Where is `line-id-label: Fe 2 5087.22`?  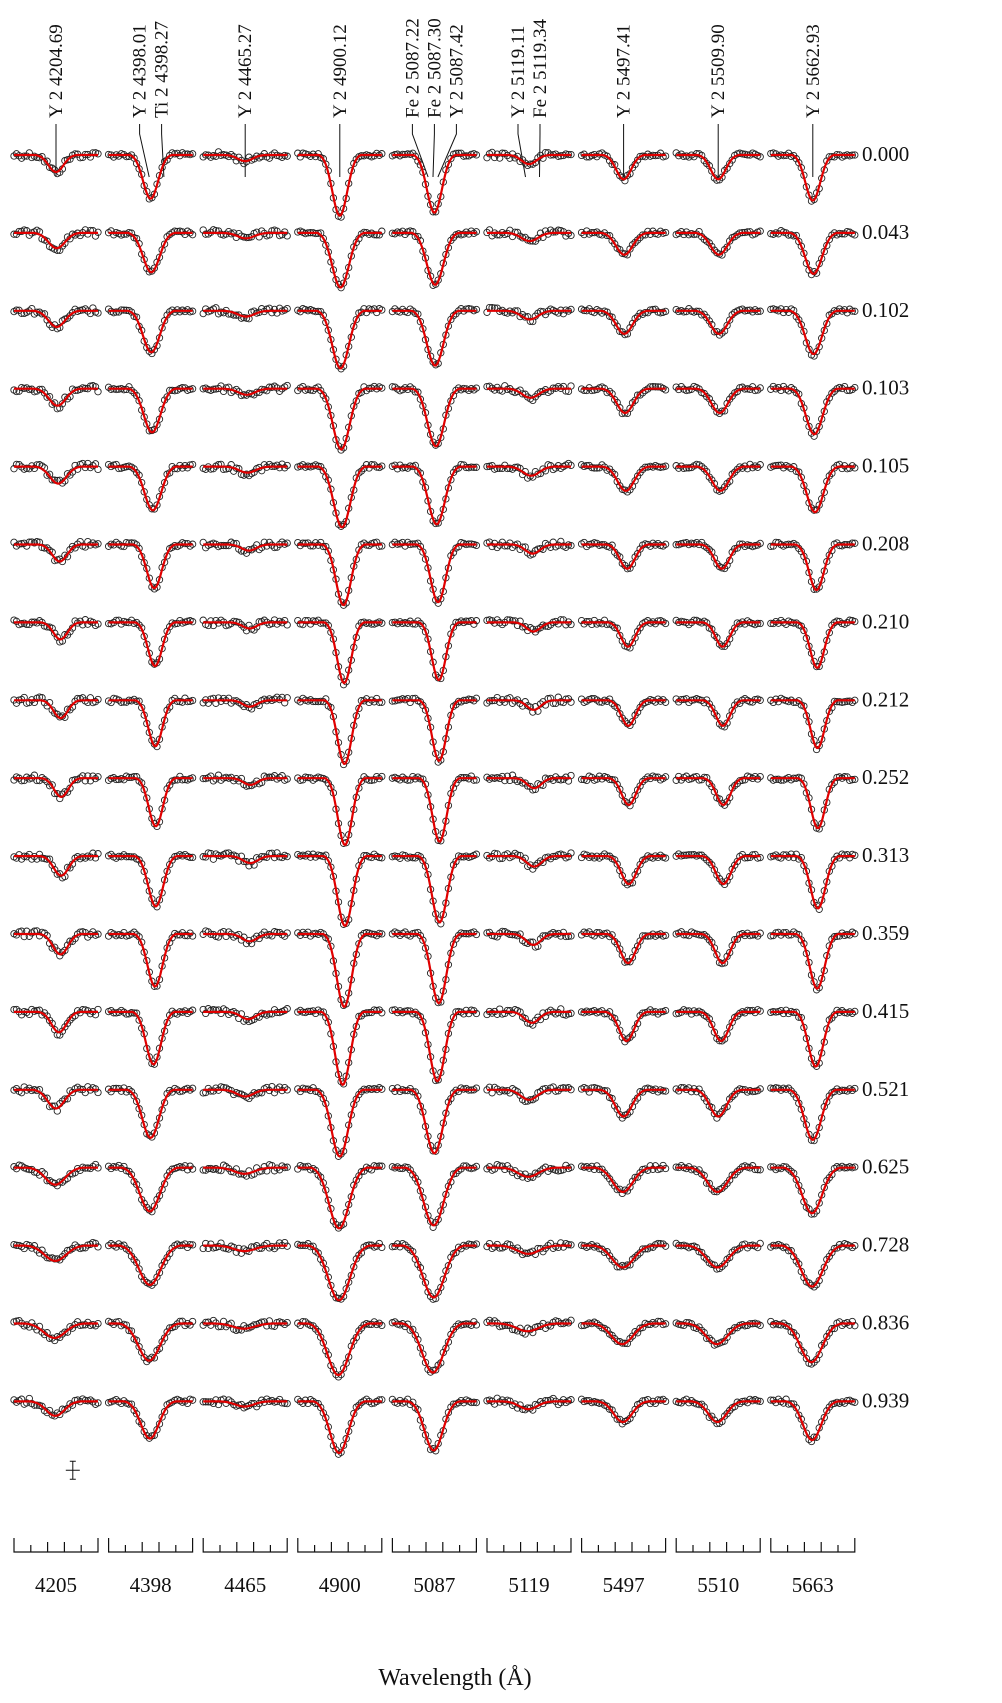 line-id-label: Fe 2 5087.22 is located at coordinates (412, 68).